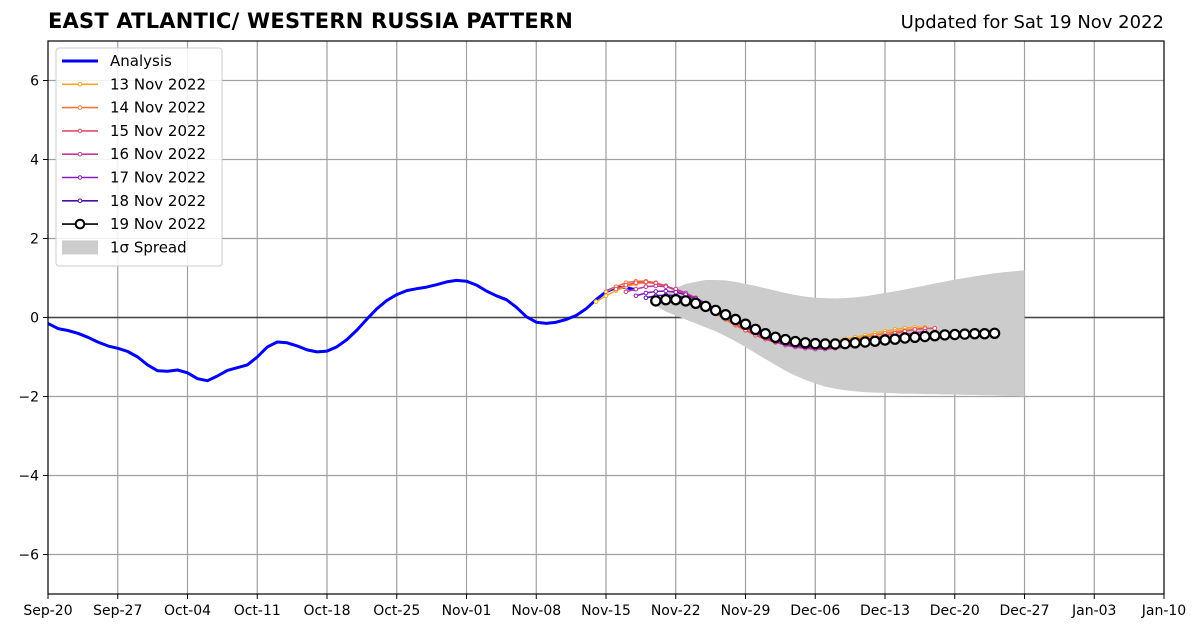 The height and width of the screenshot is (633, 1202). Describe the element at coordinates (158, 201) in the screenshot. I see `legend-label: 18 Nov 2022` at that location.